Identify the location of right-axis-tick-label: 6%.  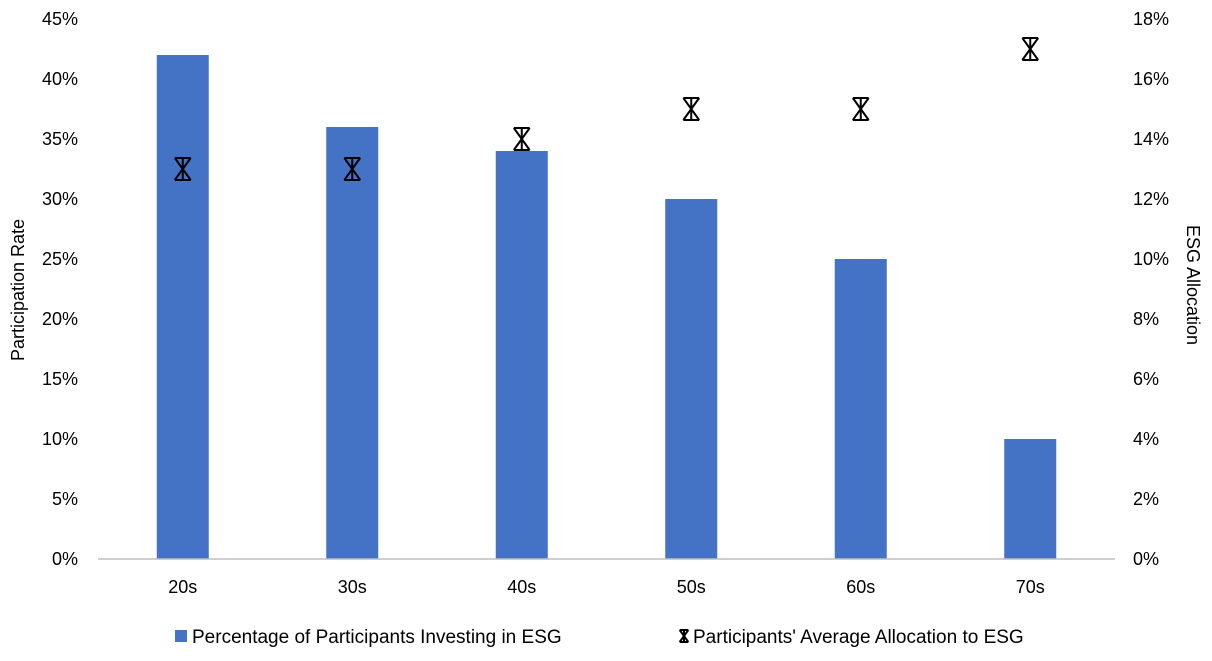
(1146, 379).